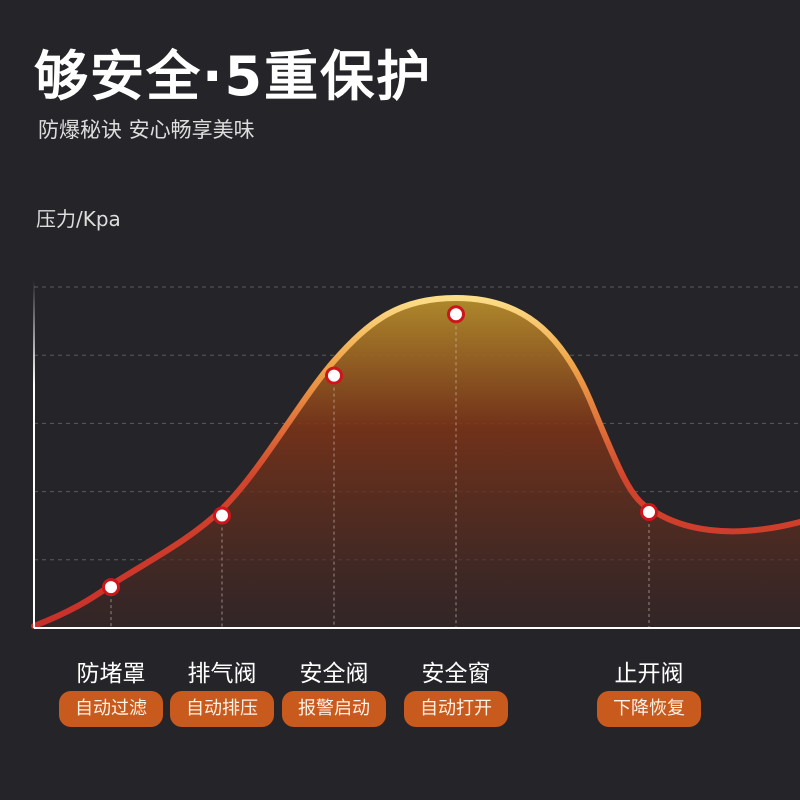 Image resolution: width=800 pixels, height=800 pixels. I want to click on category-label: 排气阀, so click(222, 674).